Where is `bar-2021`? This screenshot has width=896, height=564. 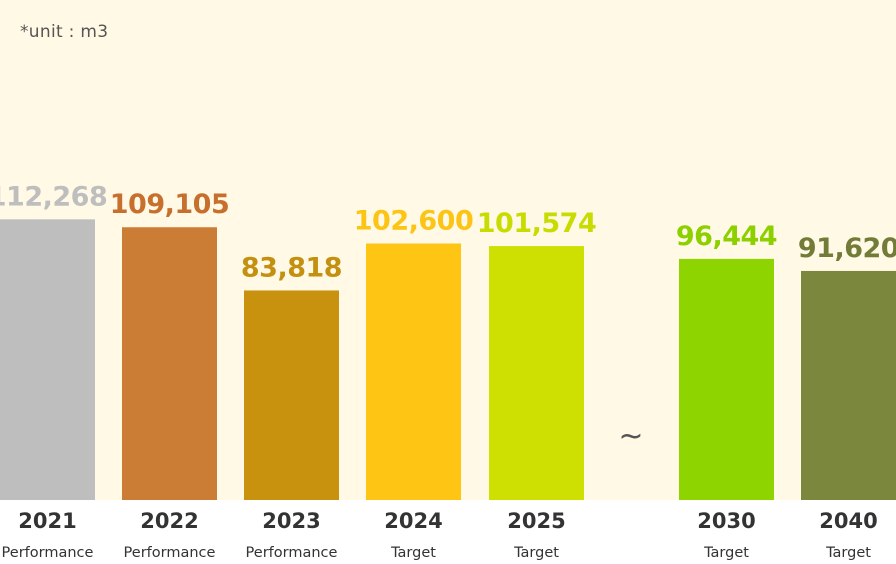
bar-2021 is located at coordinates (47, 359).